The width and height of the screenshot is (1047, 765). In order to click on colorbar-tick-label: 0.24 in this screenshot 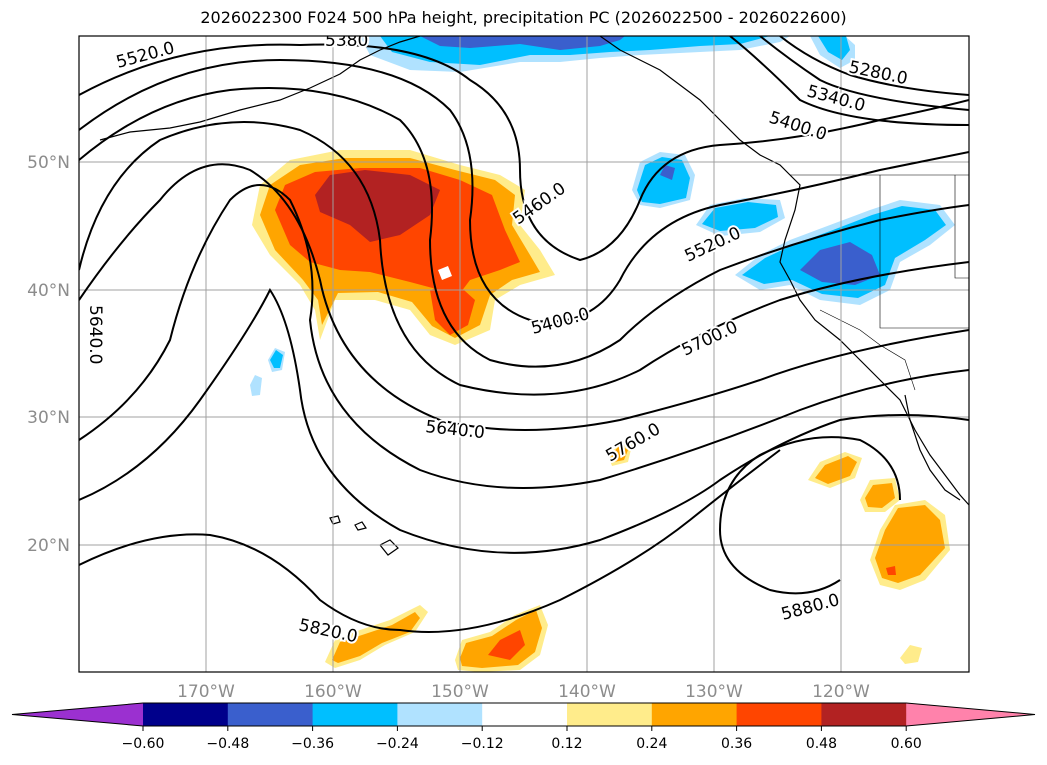, I will do `click(651, 744)`.